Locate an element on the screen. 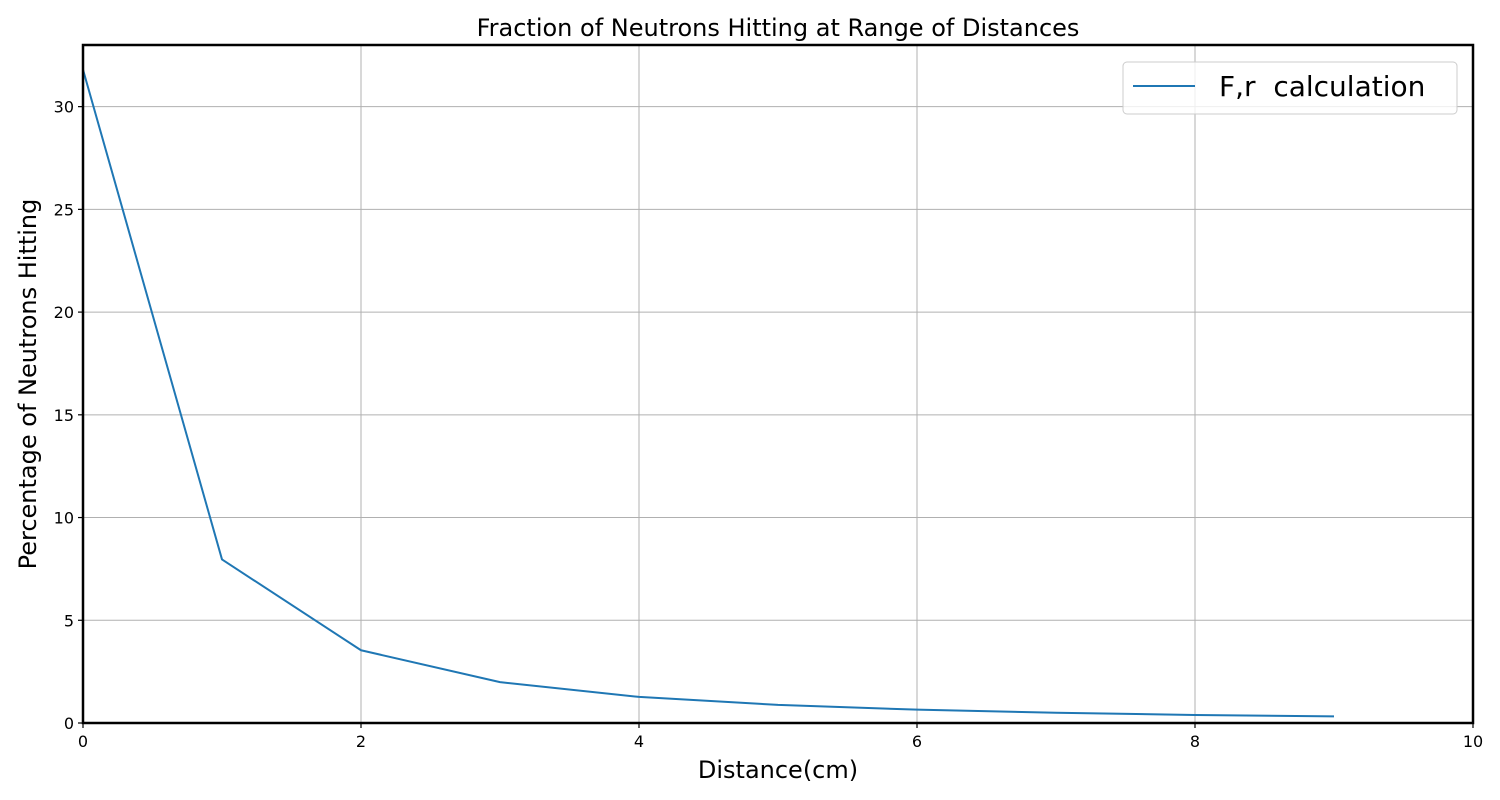  y-tick-label: 15 is located at coordinates (64, 415).